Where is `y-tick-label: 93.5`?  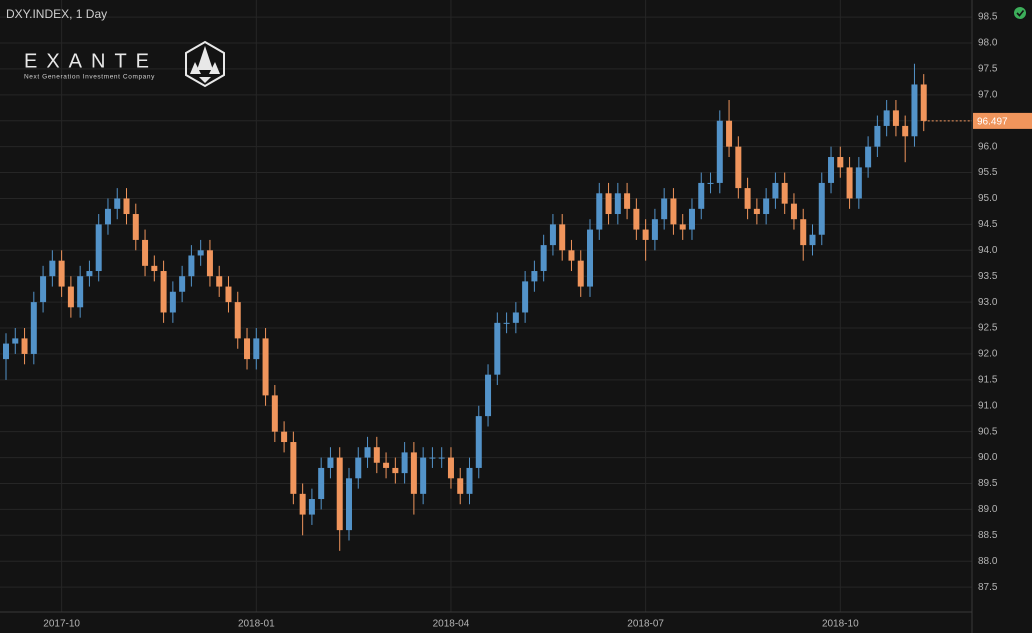 y-tick-label: 93.5 is located at coordinates (988, 276).